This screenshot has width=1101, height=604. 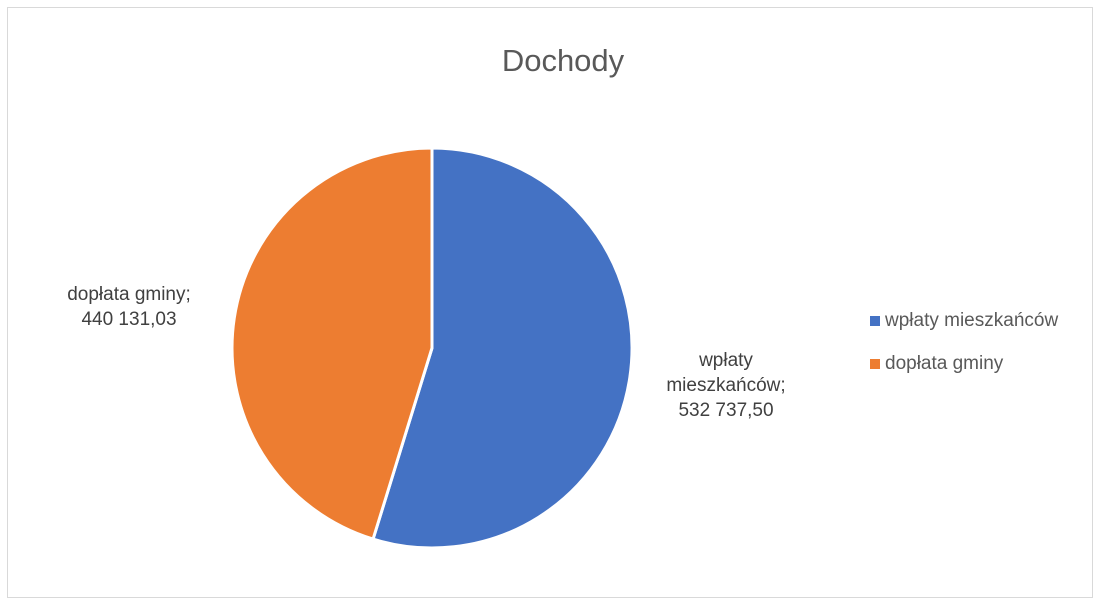 I want to click on legend: wpłaty mieszkańców dopłata gminy, so click(x=964, y=342).